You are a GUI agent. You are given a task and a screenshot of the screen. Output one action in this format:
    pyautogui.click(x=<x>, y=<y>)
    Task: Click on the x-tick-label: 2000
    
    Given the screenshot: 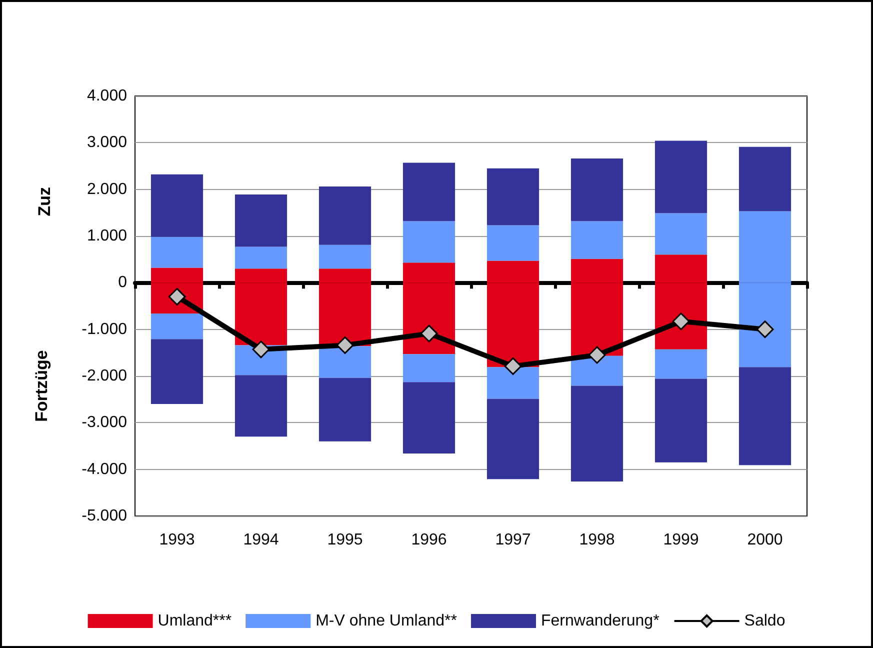 What is the action you would take?
    pyautogui.click(x=765, y=540)
    